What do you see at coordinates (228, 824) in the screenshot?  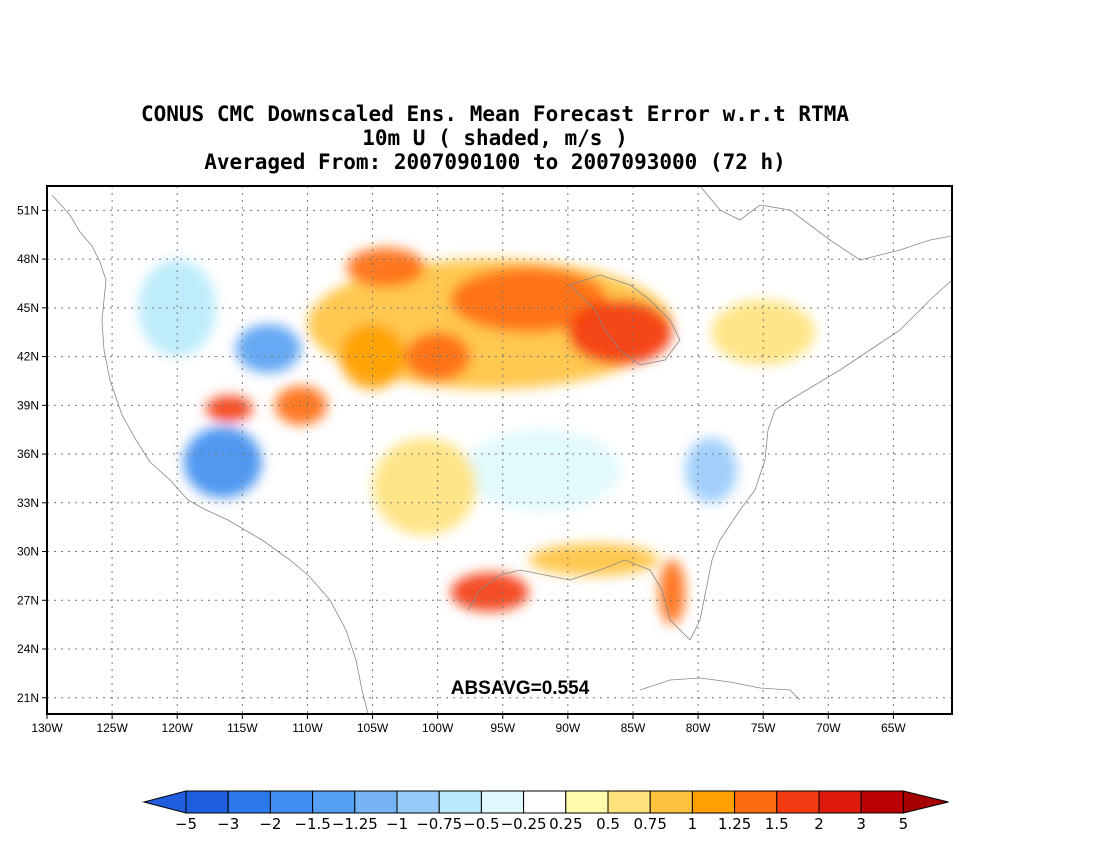 I see `colorbar-label: −3` at bounding box center [228, 824].